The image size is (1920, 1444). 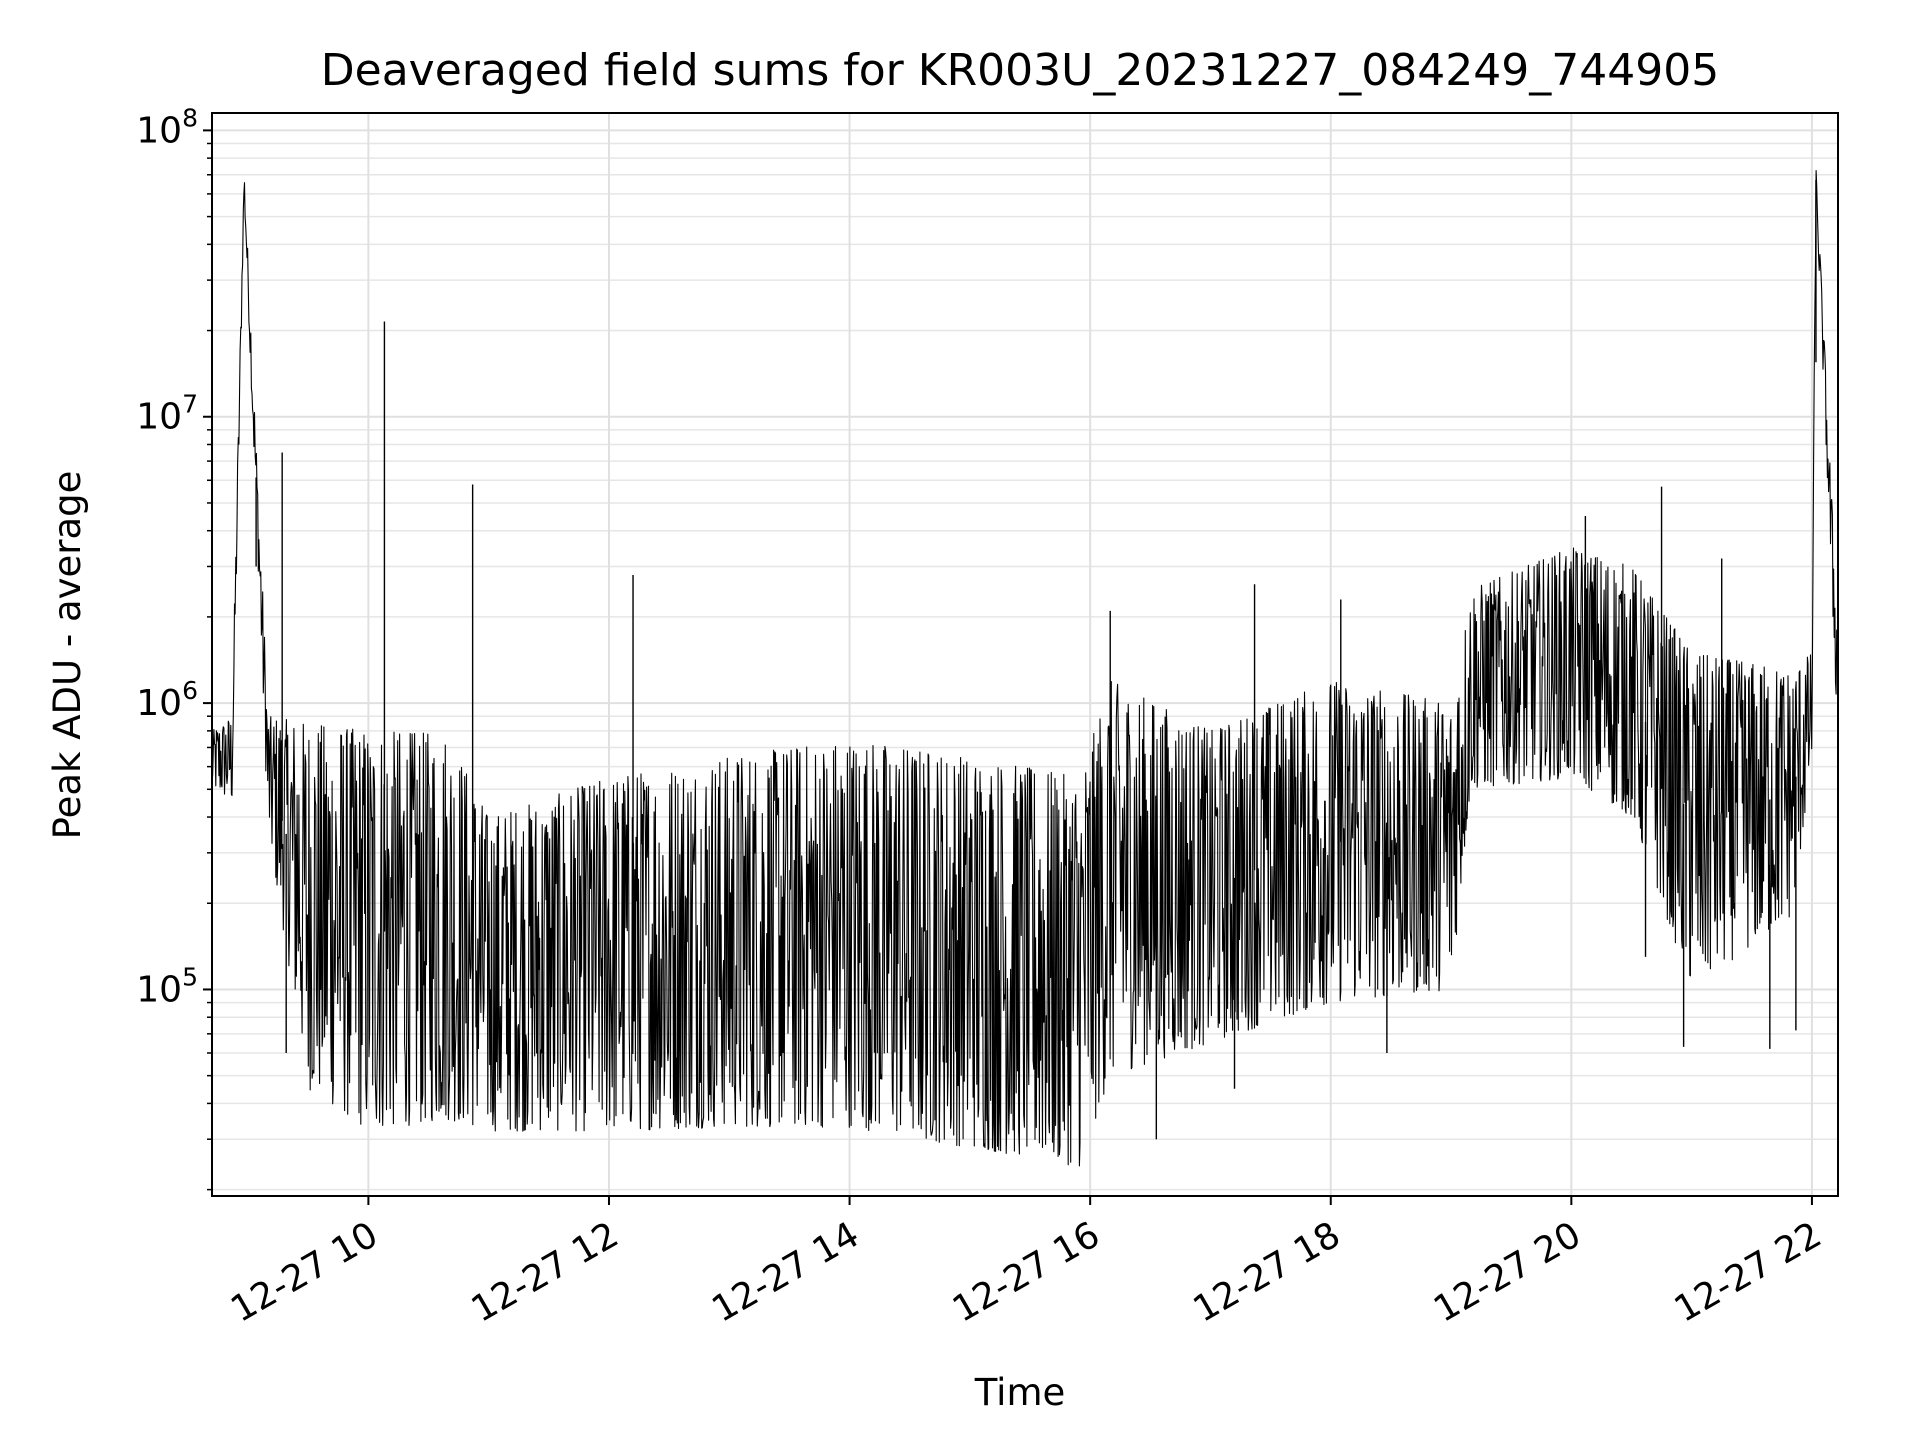 What do you see at coordinates (167, 414) in the screenshot?
I see `y-tick-label: 107` at bounding box center [167, 414].